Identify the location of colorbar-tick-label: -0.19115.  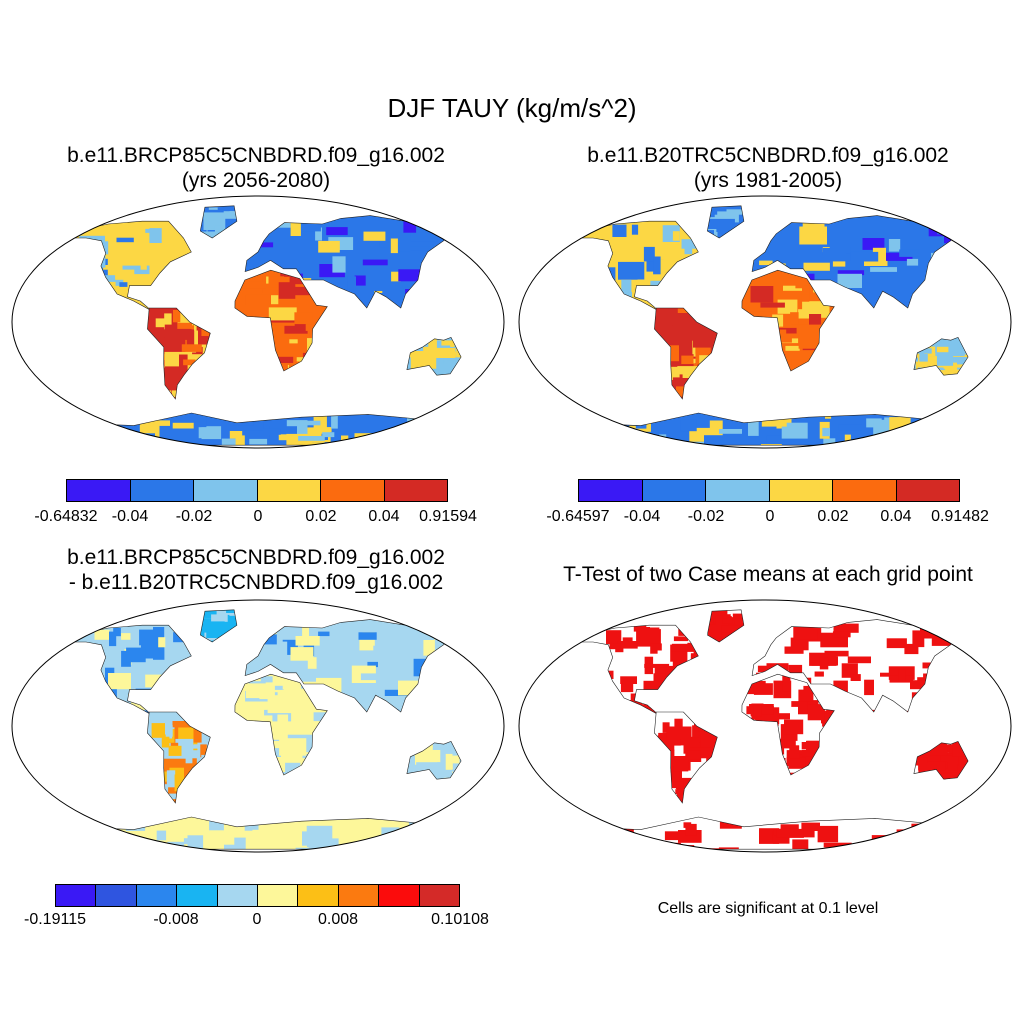
(55, 919).